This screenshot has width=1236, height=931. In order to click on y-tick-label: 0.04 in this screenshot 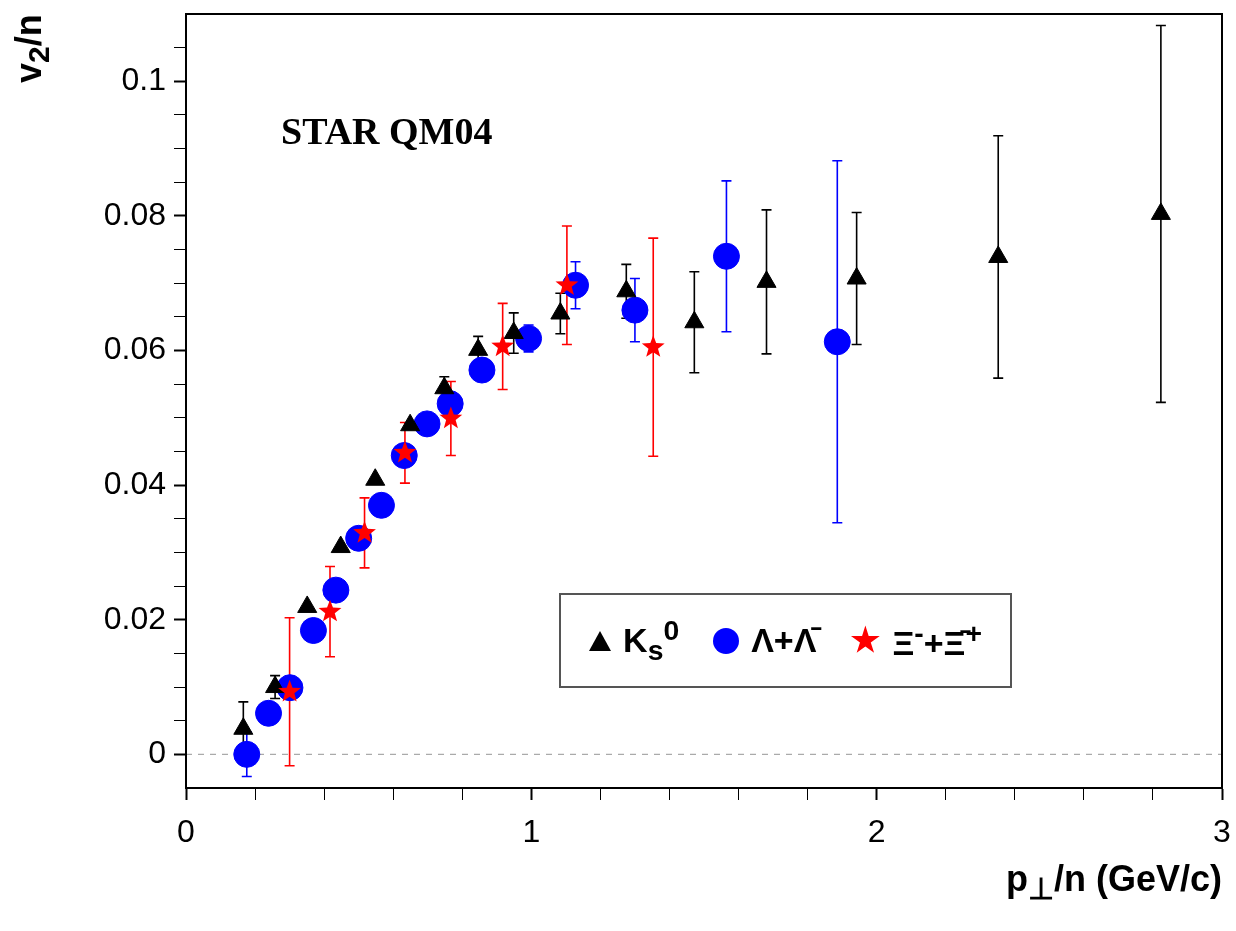, I will do `click(134, 482)`.